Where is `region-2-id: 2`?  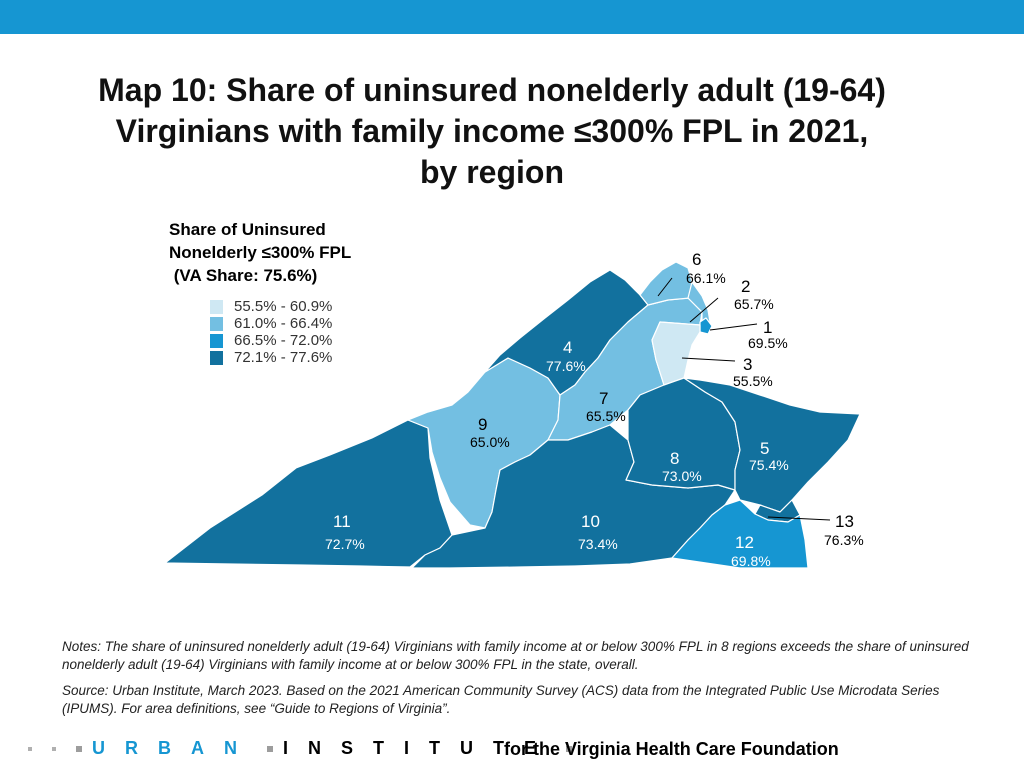
region-2-id: 2 is located at coordinates (745, 286).